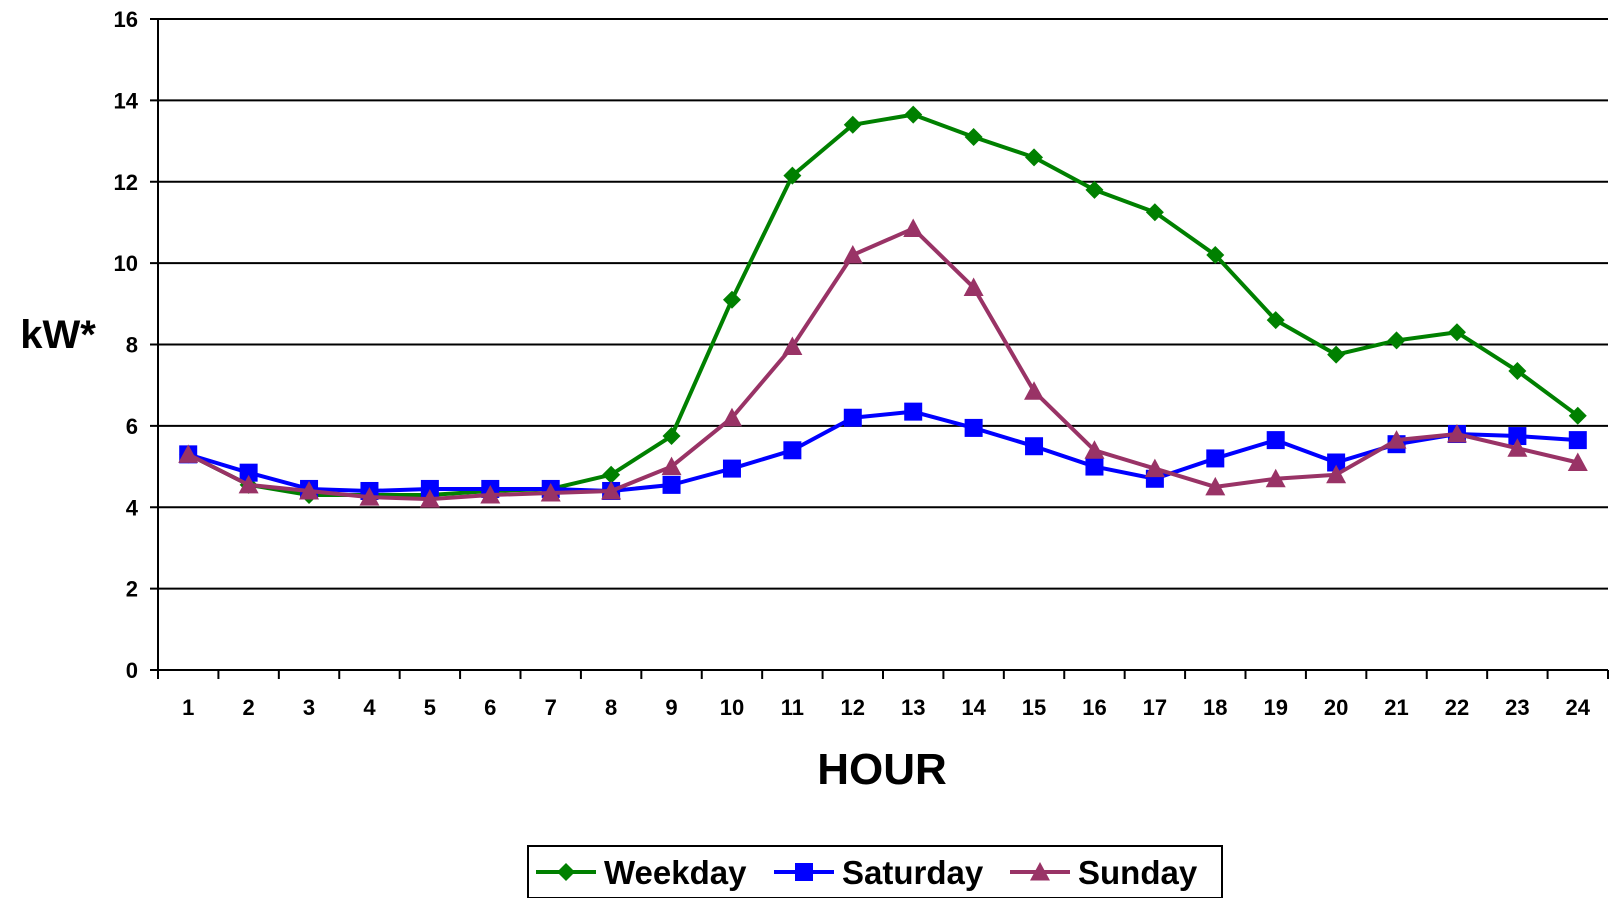 This screenshot has width=1614, height=898. What do you see at coordinates (671, 707) in the screenshot?
I see `x-tick-label: 9` at bounding box center [671, 707].